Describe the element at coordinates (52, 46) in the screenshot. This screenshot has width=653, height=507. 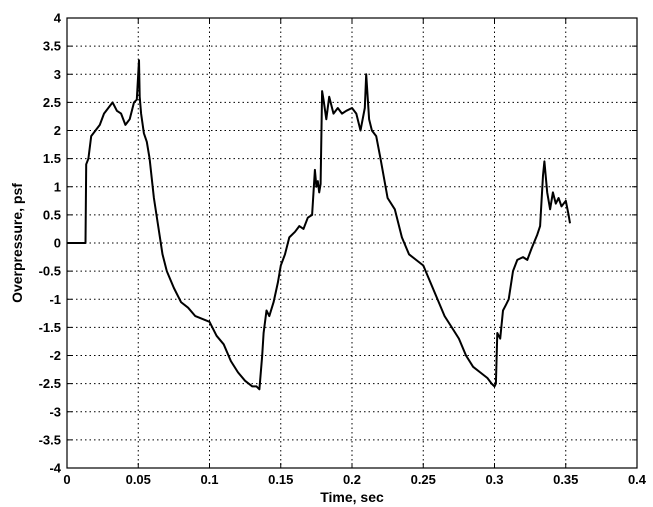
I see `y-tick-label: 3.5` at that location.